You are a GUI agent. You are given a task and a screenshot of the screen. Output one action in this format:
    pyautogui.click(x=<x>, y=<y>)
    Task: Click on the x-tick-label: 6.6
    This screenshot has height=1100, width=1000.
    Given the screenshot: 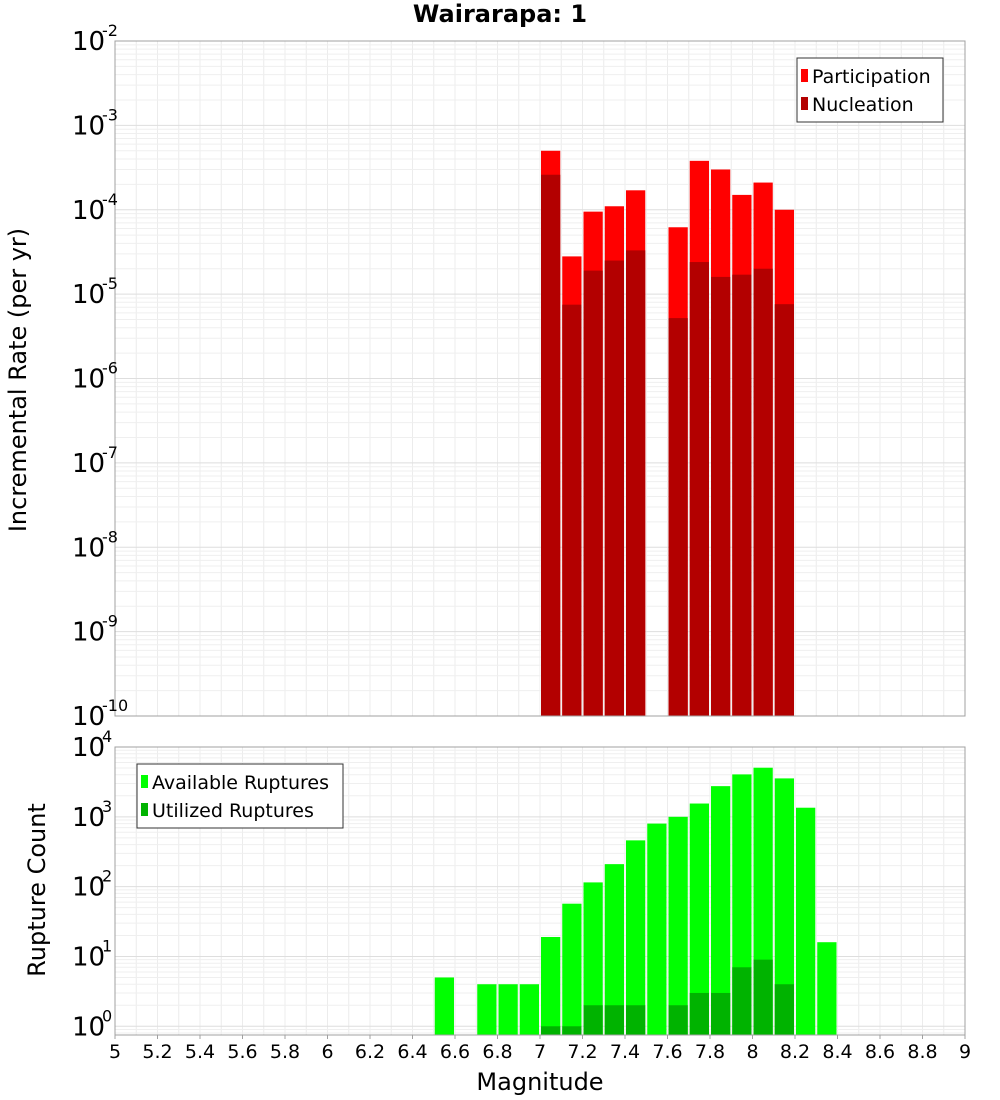 What is the action you would take?
    pyautogui.click(x=455, y=1052)
    